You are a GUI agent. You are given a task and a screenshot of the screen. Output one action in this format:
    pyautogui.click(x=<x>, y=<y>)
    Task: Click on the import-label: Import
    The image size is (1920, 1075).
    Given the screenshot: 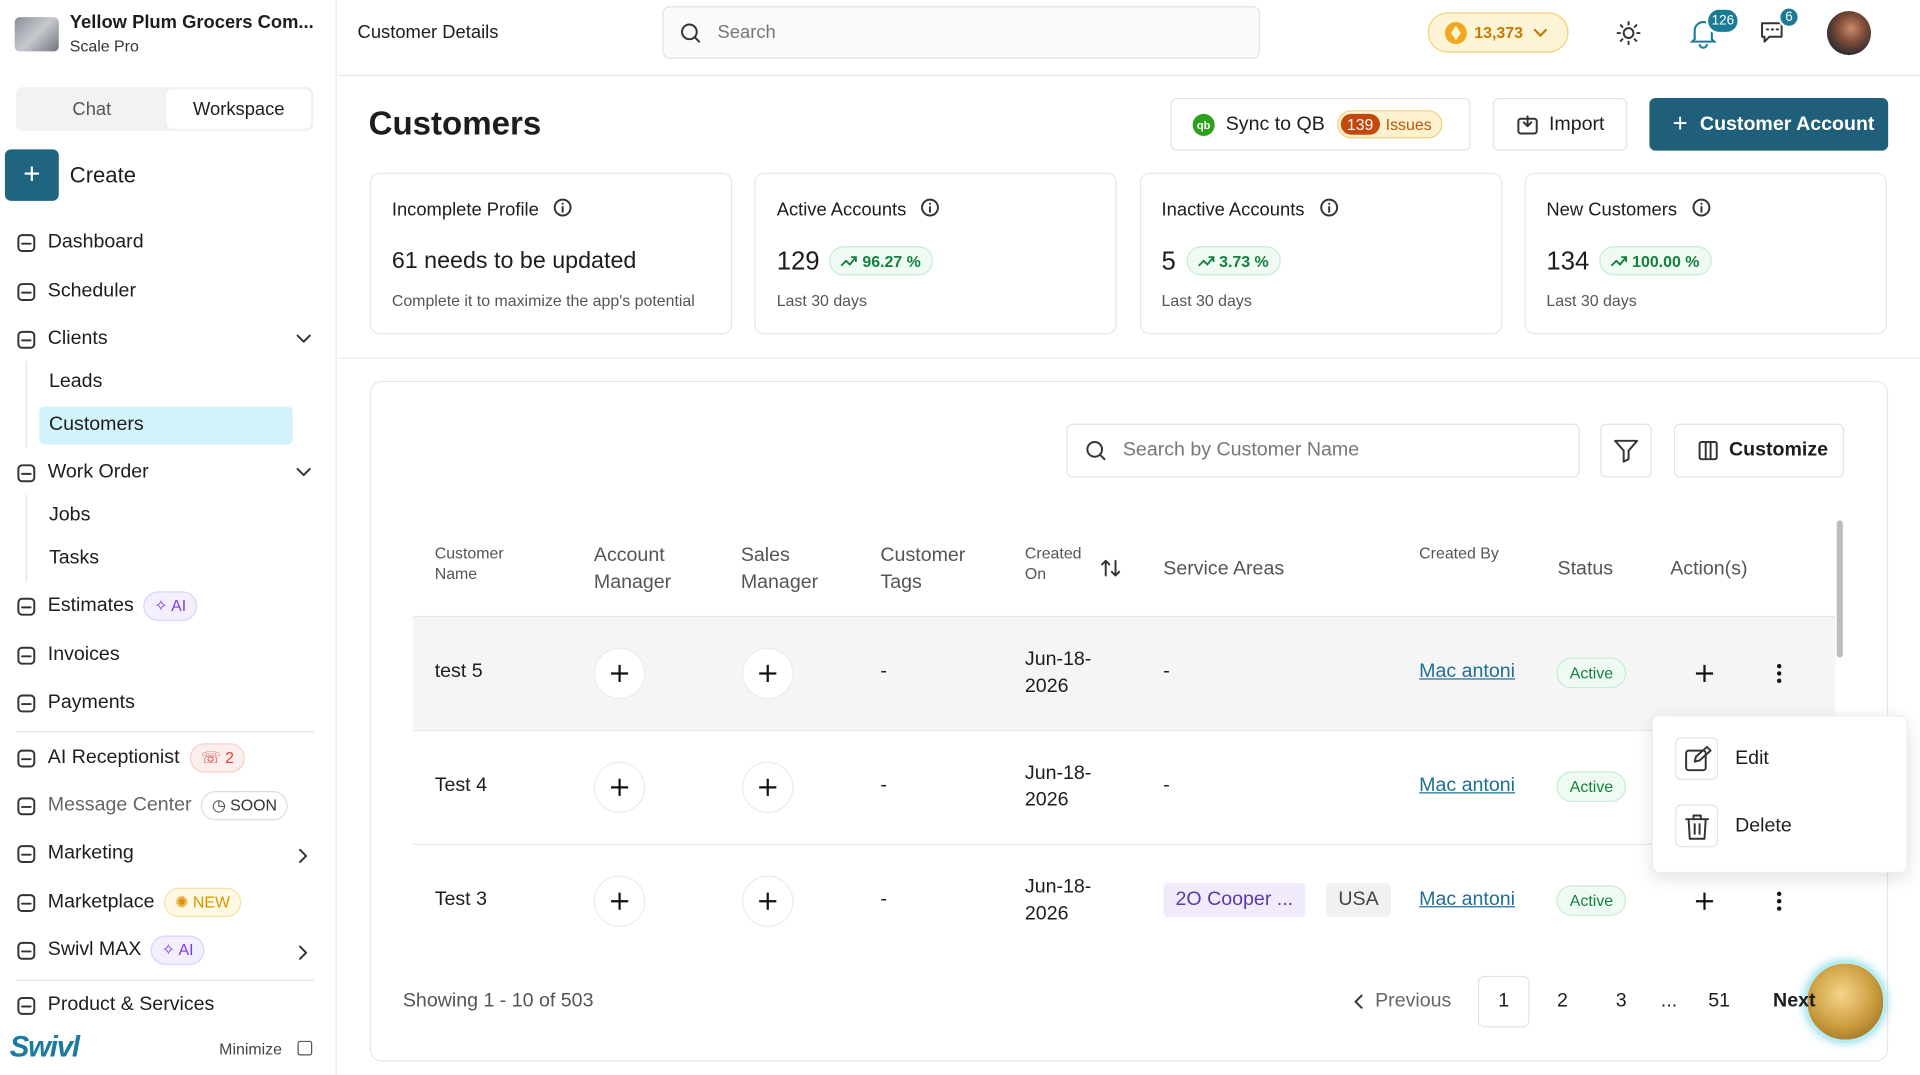 What is the action you would take?
    pyautogui.click(x=1576, y=124)
    